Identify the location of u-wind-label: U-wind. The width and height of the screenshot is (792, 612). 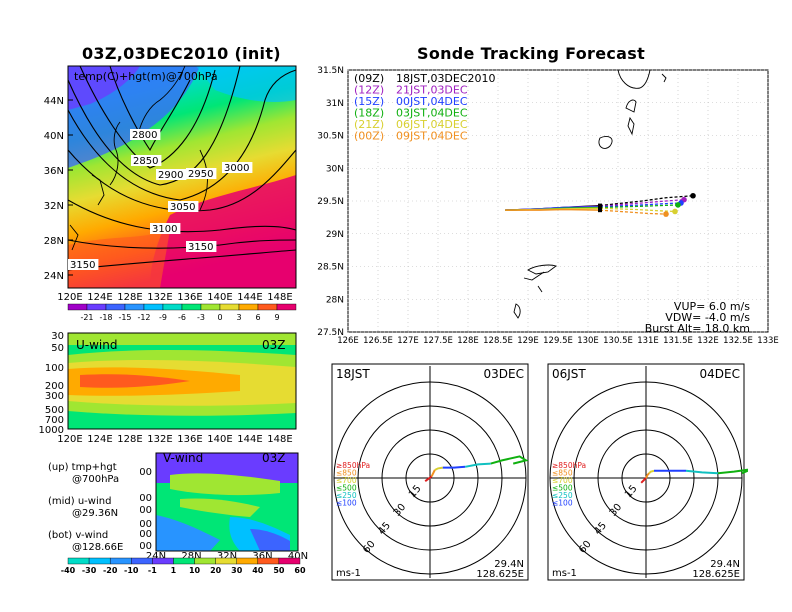
(97, 345).